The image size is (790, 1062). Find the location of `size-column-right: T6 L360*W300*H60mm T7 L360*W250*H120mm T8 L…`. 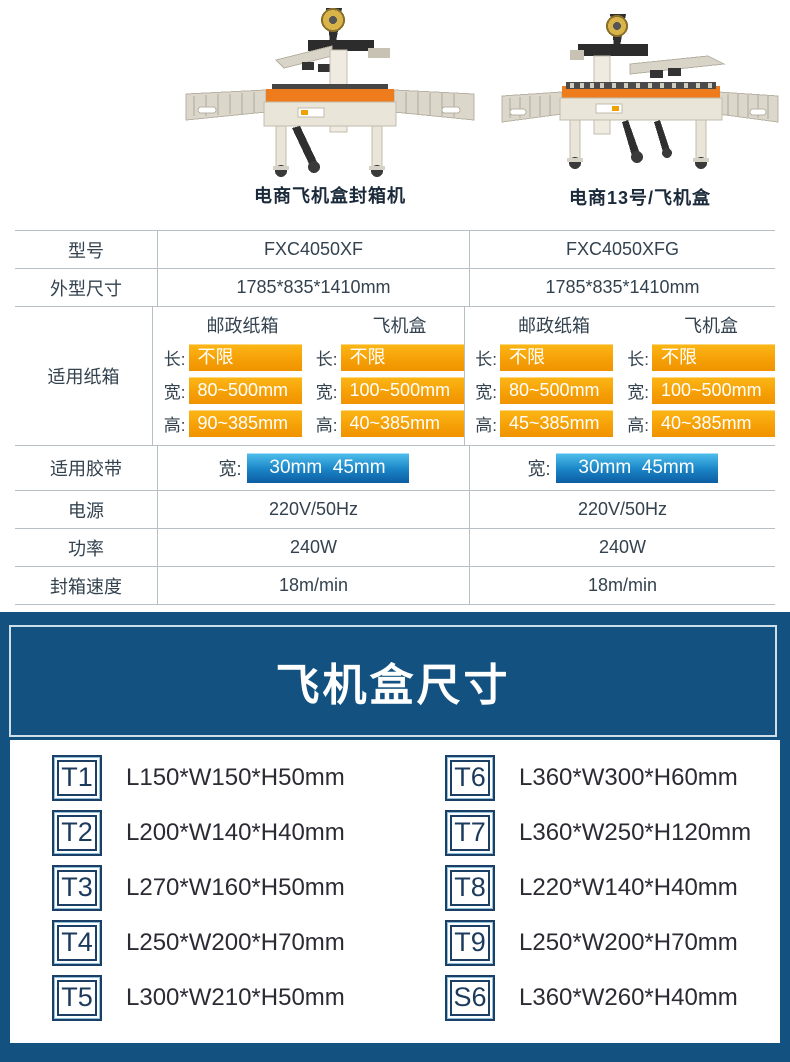

size-column-right: T6 L360*W300*H60mm T7 L360*W250*H120mm T8 L… is located at coordinates (587, 896).